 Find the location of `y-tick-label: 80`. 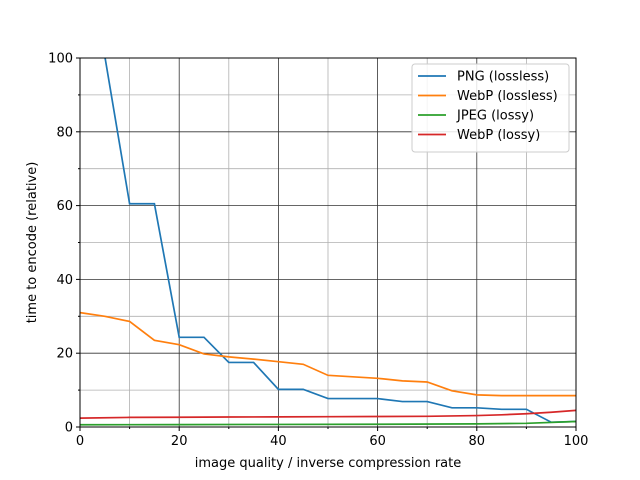

y-tick-label: 80 is located at coordinates (64, 132).